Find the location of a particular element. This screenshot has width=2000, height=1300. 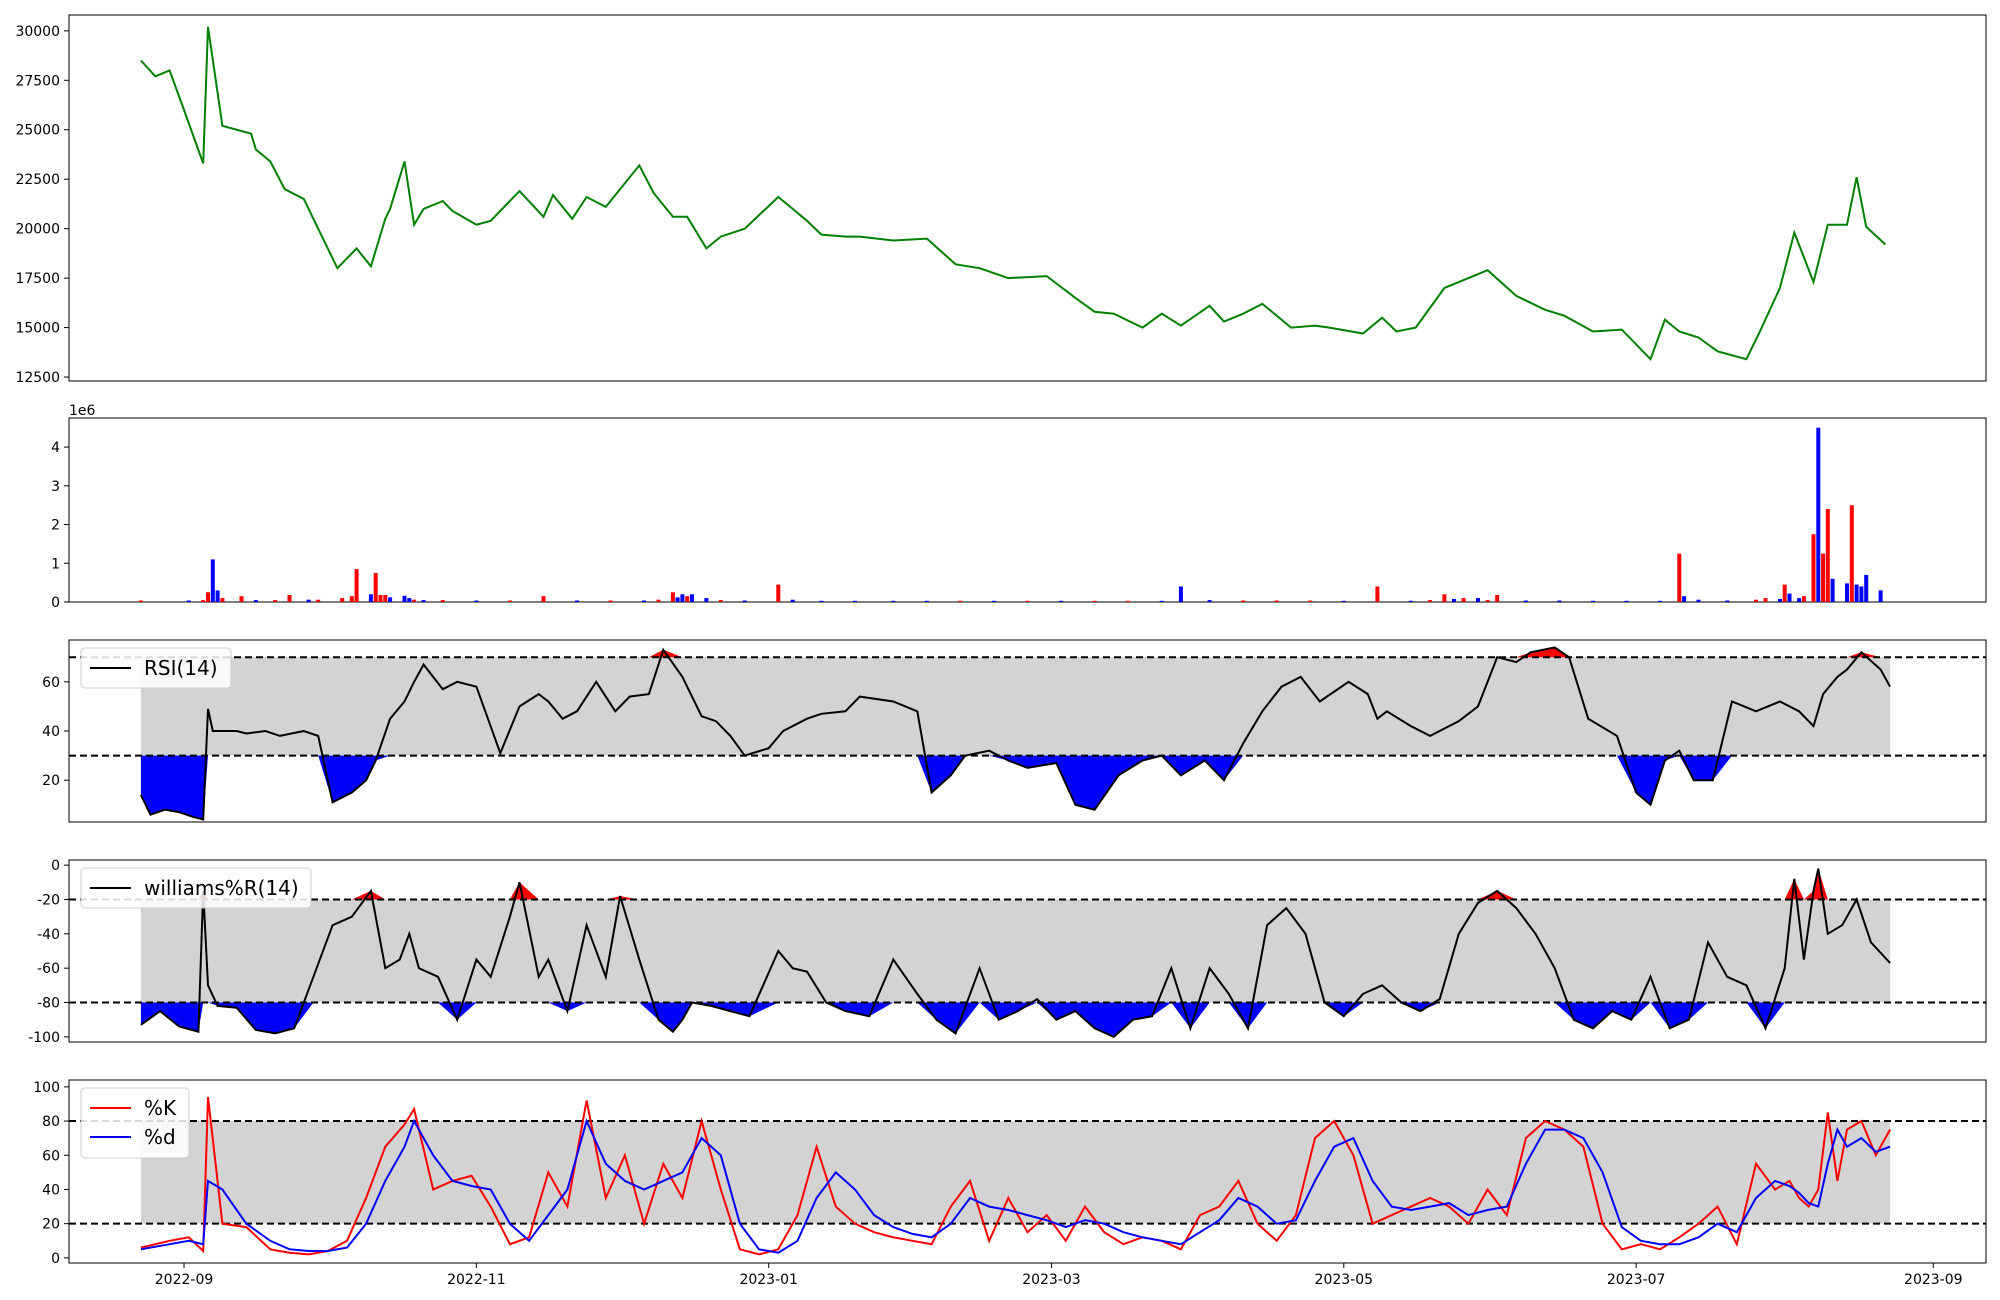

rsi-ytick-label: 60 is located at coordinates (51, 683).